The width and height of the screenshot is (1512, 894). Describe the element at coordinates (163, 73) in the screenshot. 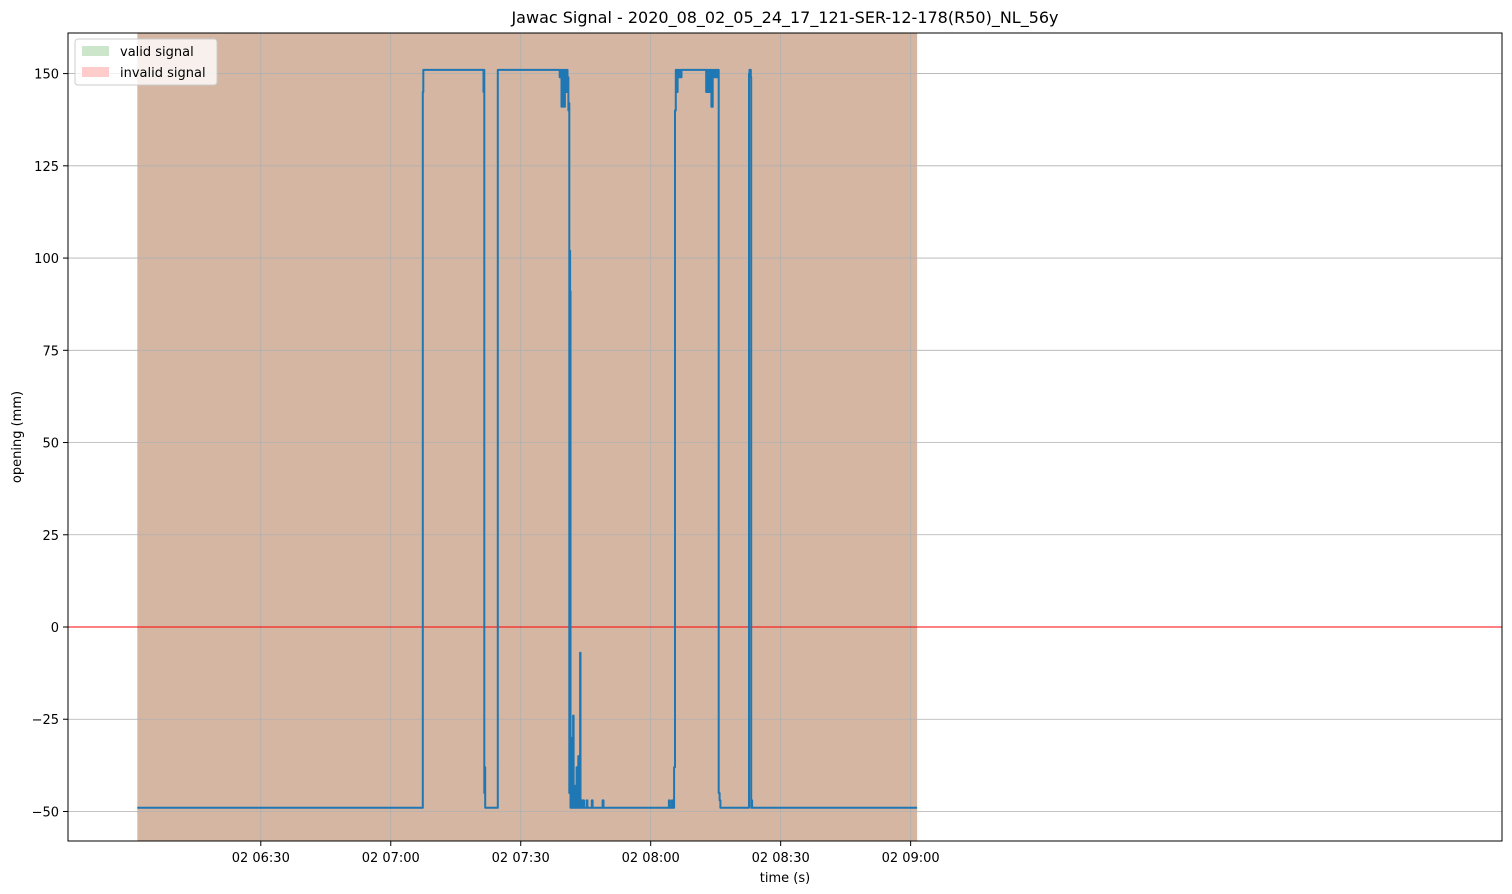

I see `legend-label-1: invalid signal` at that location.